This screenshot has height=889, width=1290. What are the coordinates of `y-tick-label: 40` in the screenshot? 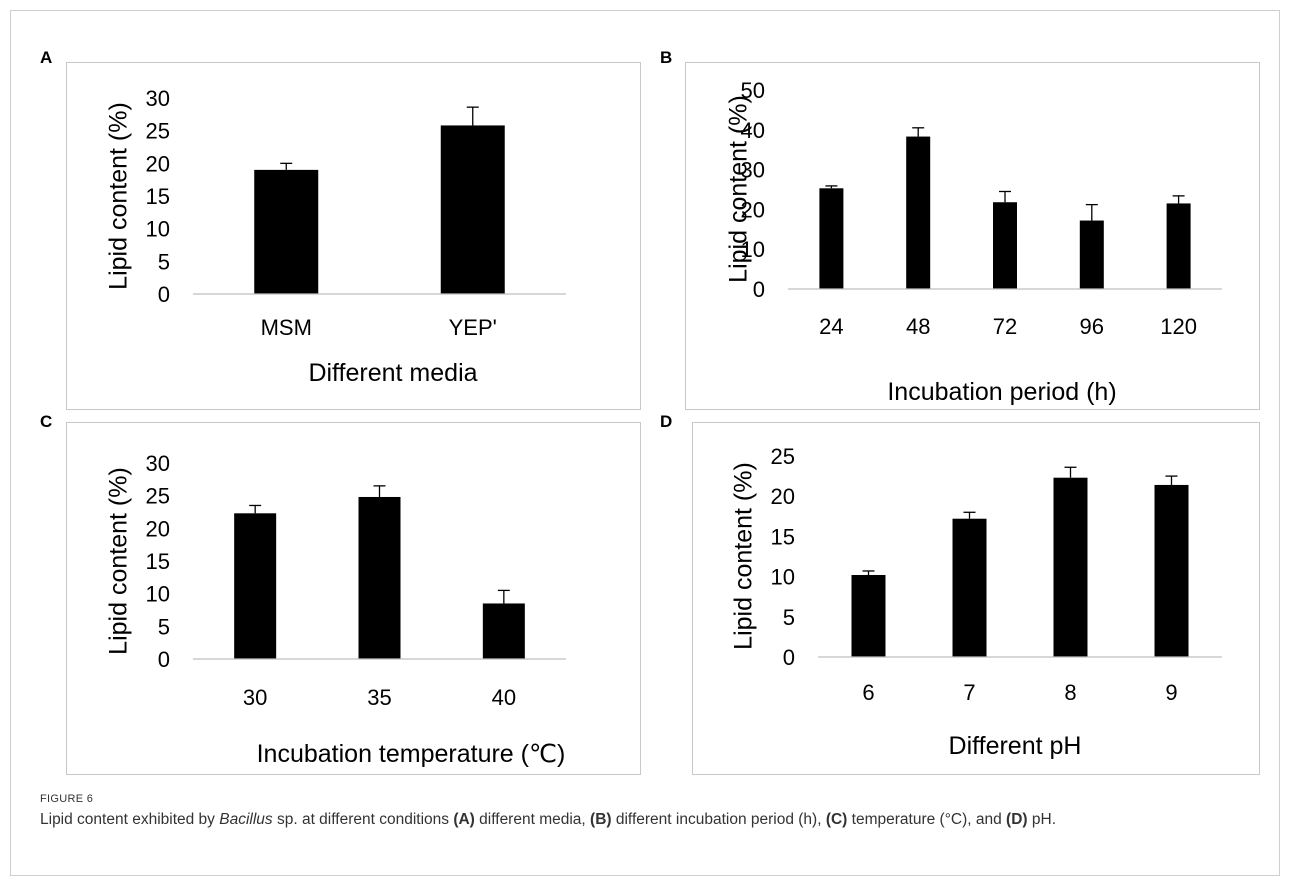 It's located at (753, 130).